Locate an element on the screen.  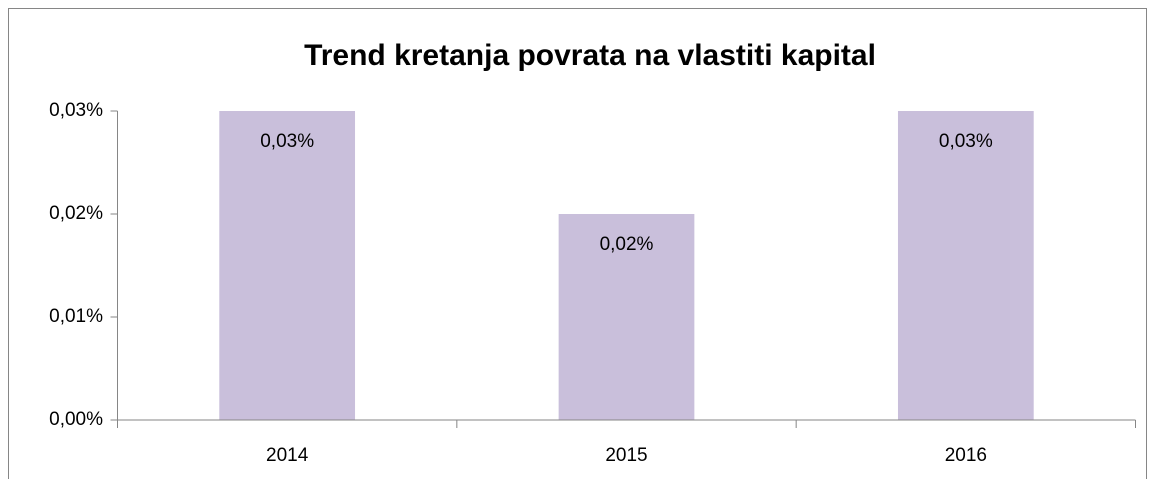
y-tick-label: 0,01% is located at coordinates (76, 316).